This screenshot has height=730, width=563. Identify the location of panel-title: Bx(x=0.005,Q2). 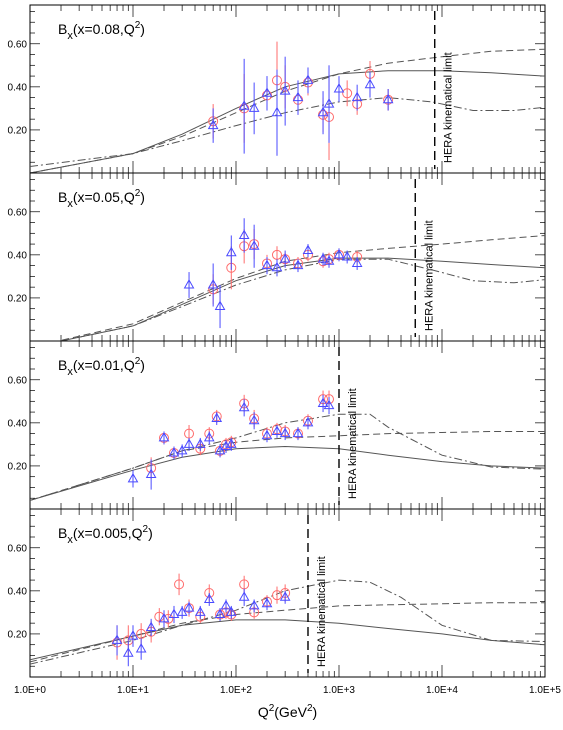
(105, 535).